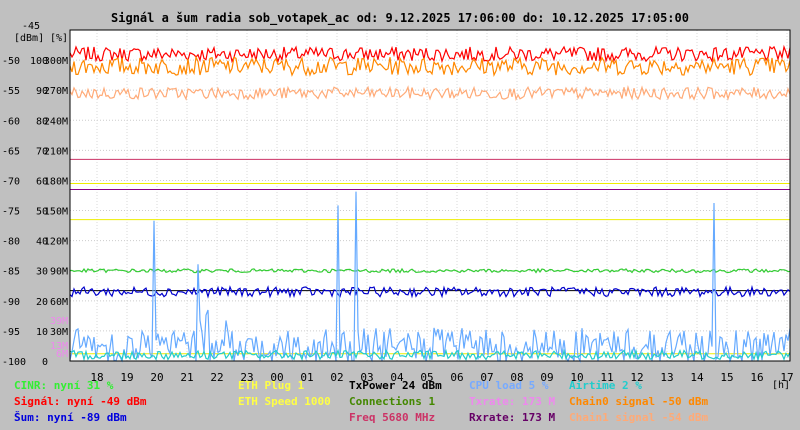 Image resolution: width=800 pixels, height=430 pixels. What do you see at coordinates (56, 181) in the screenshot?
I see `y-tick-speed: 180M` at bounding box center [56, 181].